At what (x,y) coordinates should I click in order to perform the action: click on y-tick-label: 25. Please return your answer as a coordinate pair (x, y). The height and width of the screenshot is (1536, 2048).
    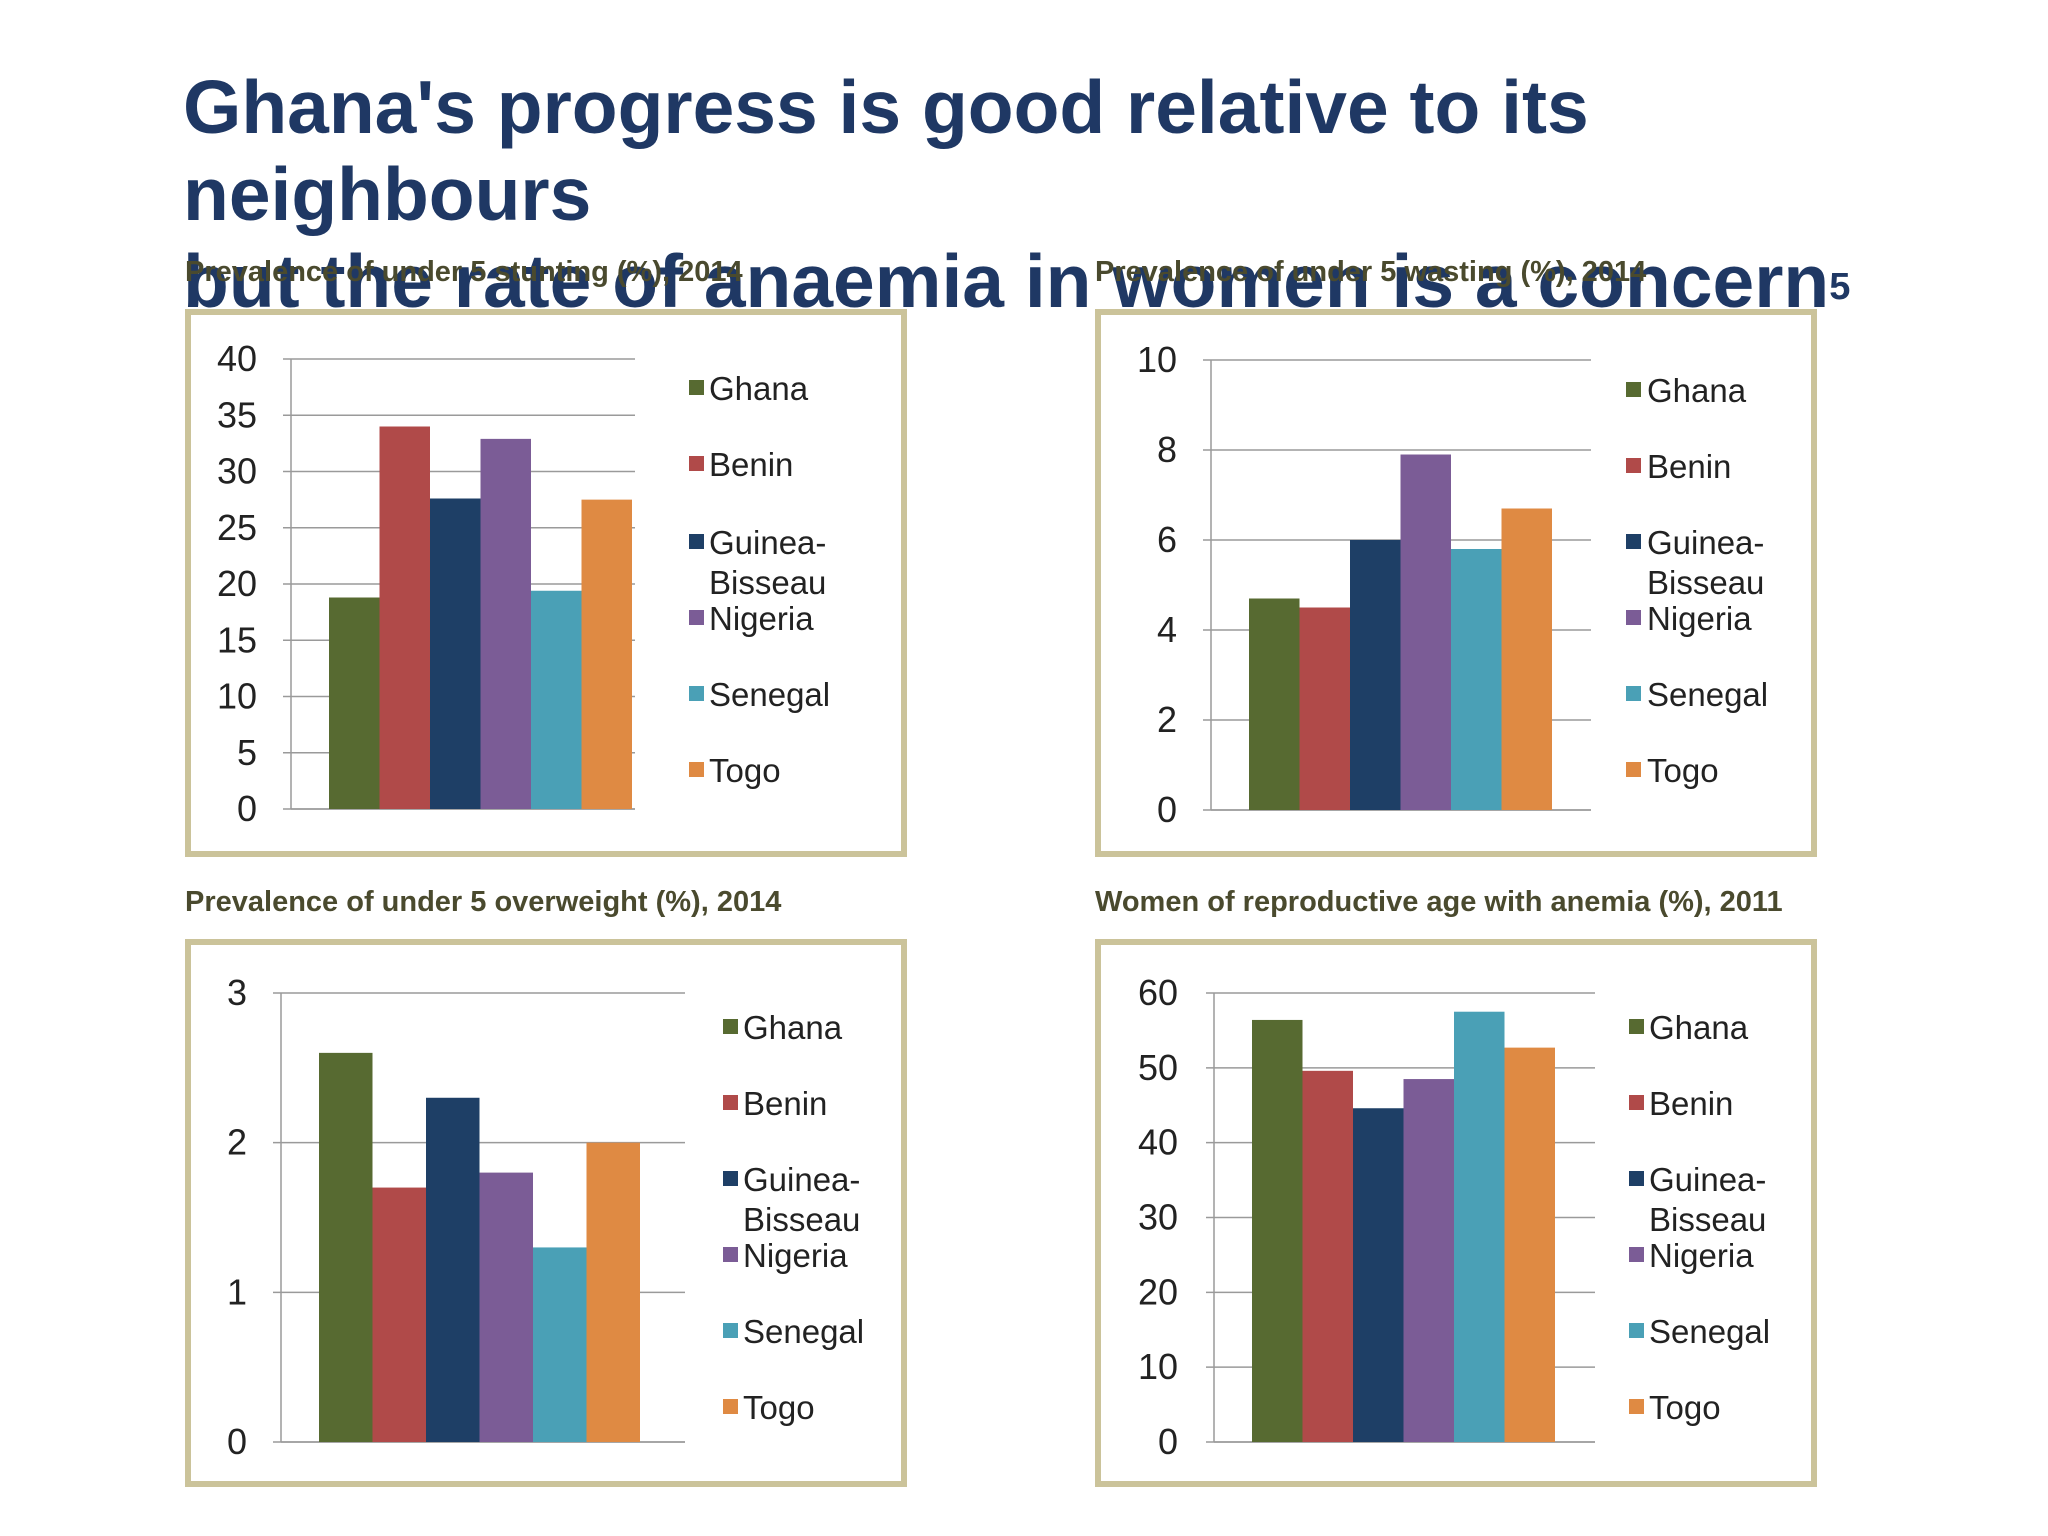
    Looking at the image, I should click on (237, 527).